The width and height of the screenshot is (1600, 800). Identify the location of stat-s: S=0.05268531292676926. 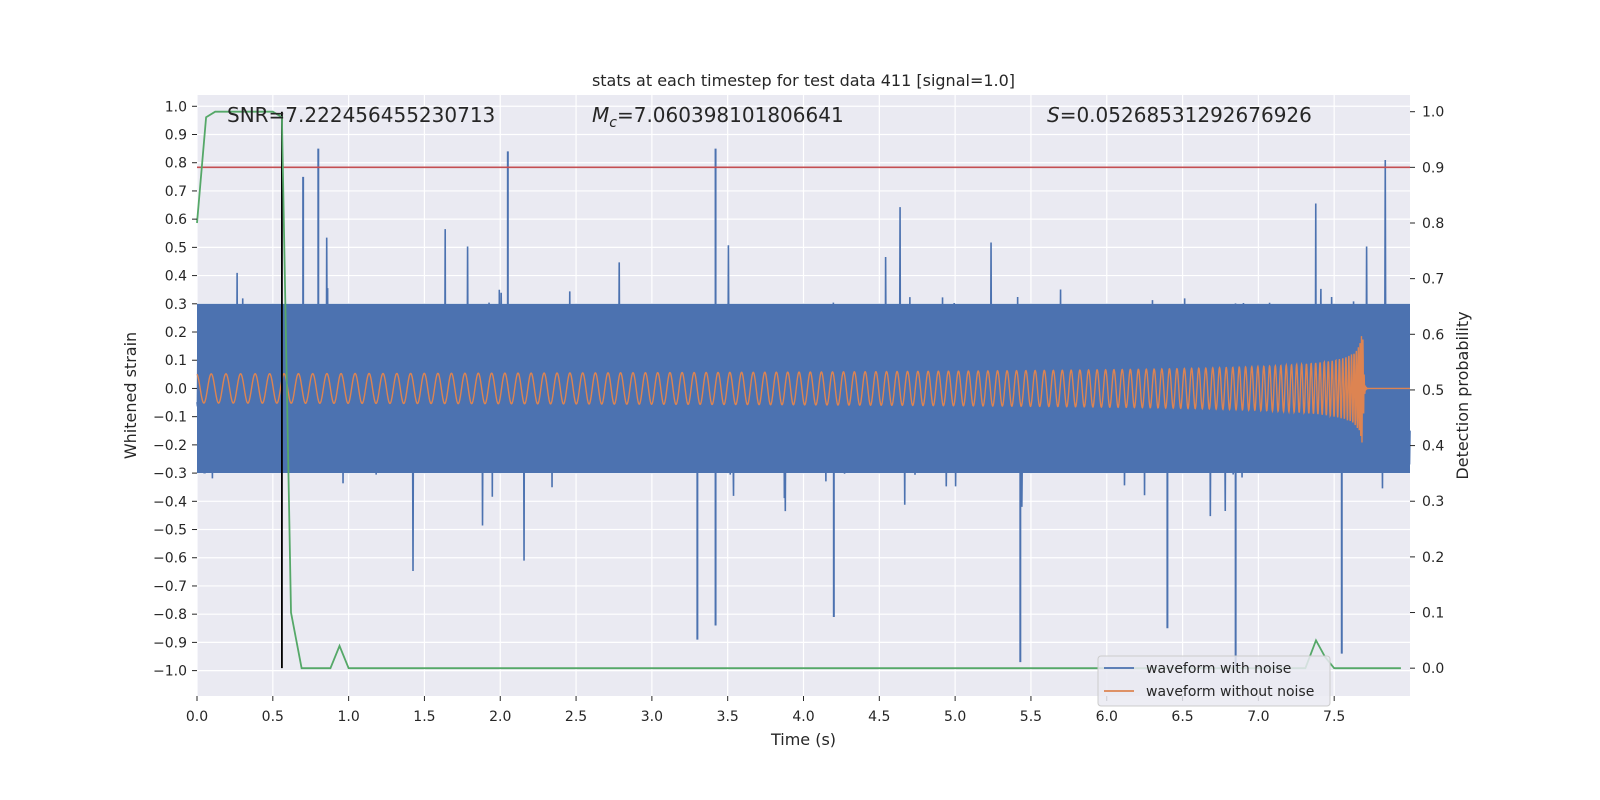
(1179, 115).